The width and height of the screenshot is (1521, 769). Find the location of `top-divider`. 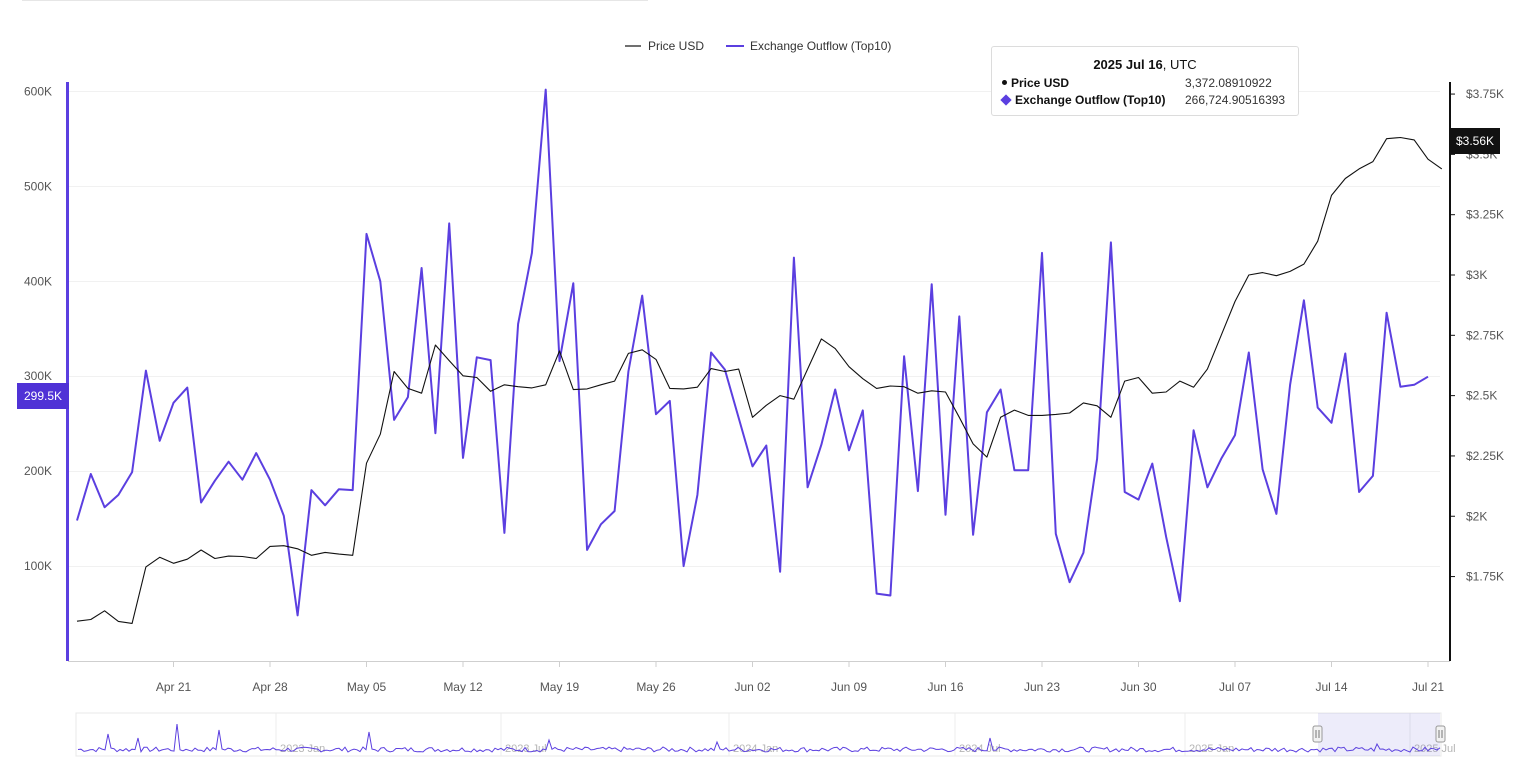

top-divider is located at coordinates (335, 0).